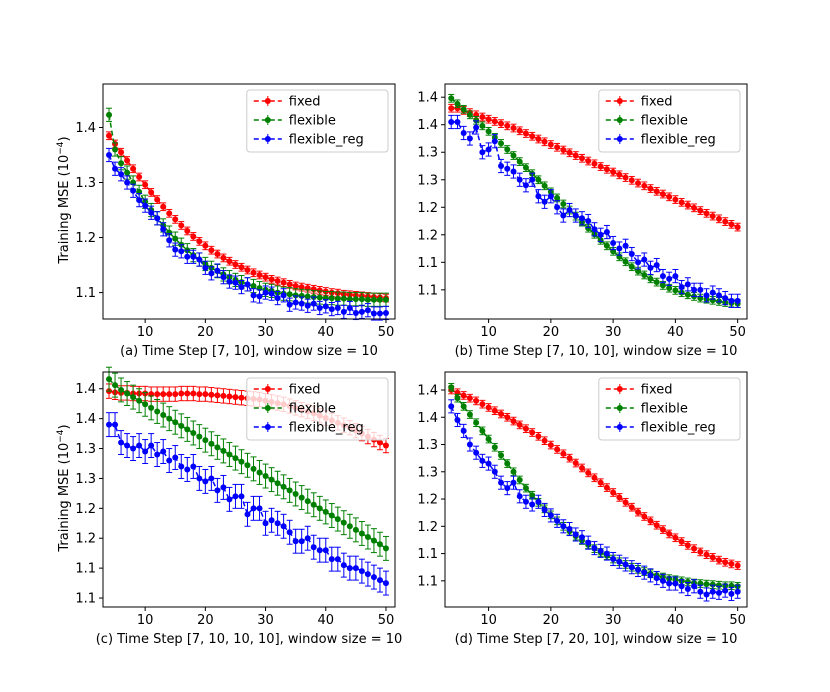 The image size is (830, 692). What do you see at coordinates (249, 201) in the screenshot?
I see `axes-frame` at bounding box center [249, 201].